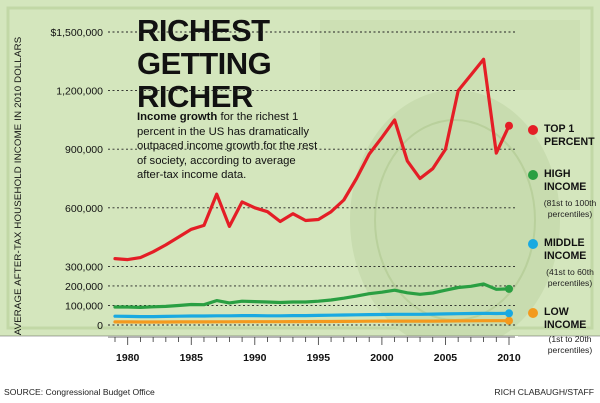 The image size is (600, 403). What do you see at coordinates (195, 96) in the screenshot?
I see `title-line-3: RICHER` at bounding box center [195, 96].